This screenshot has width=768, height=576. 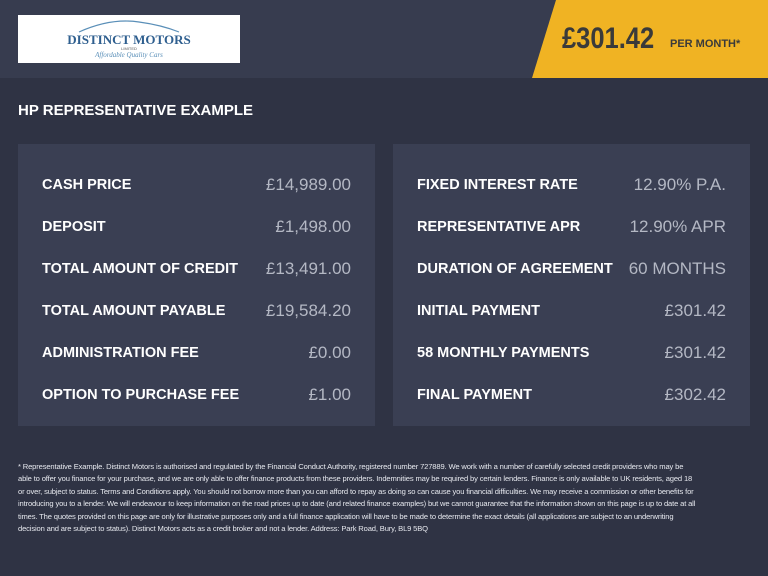 I want to click on logo-tagline: Affordable Quality Cars, so click(x=129, y=55).